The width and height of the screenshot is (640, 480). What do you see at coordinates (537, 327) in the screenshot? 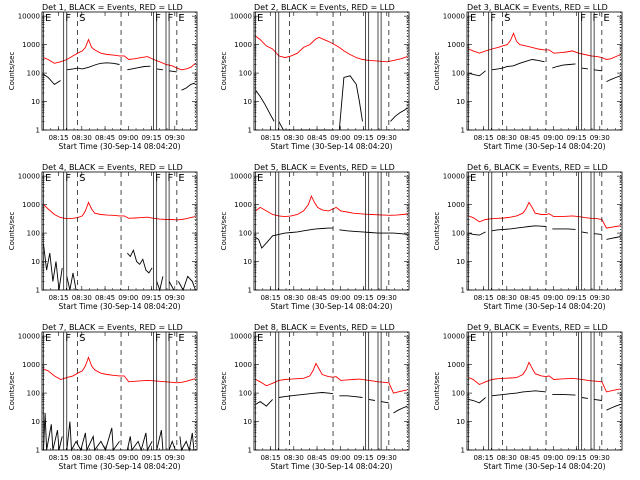
I see `panel-title: Det 9, BLACK = Events, RED = LLD` at bounding box center [537, 327].